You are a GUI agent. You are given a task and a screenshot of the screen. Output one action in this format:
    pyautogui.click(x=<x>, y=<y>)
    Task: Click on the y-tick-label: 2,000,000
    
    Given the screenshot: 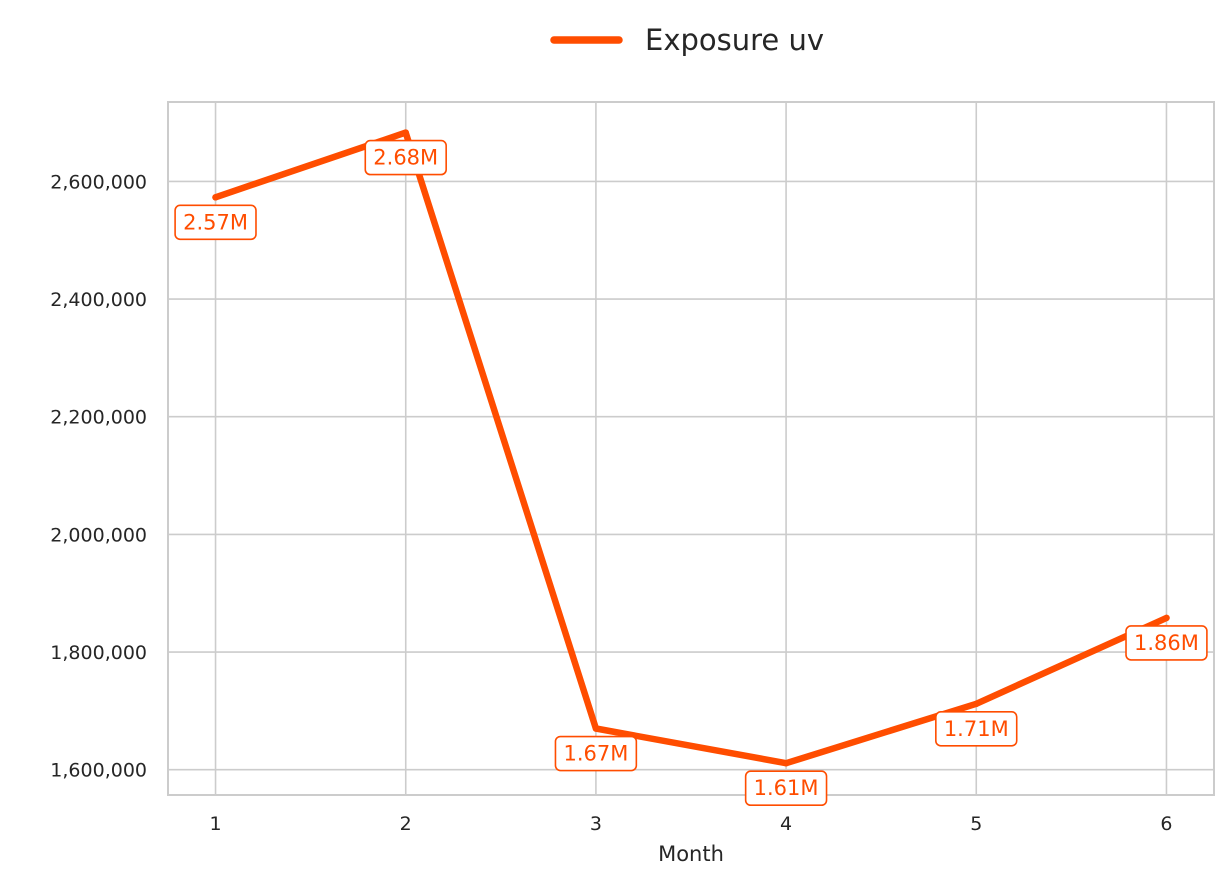 What is the action you would take?
    pyautogui.click(x=98, y=535)
    